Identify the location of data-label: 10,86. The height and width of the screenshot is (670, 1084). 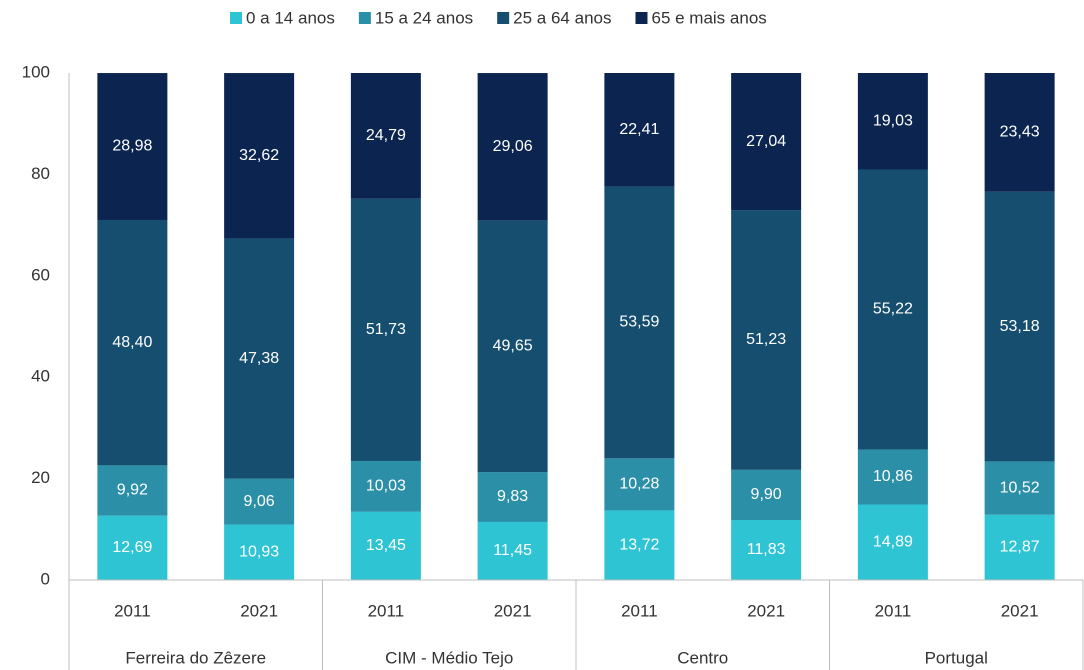
(893, 476).